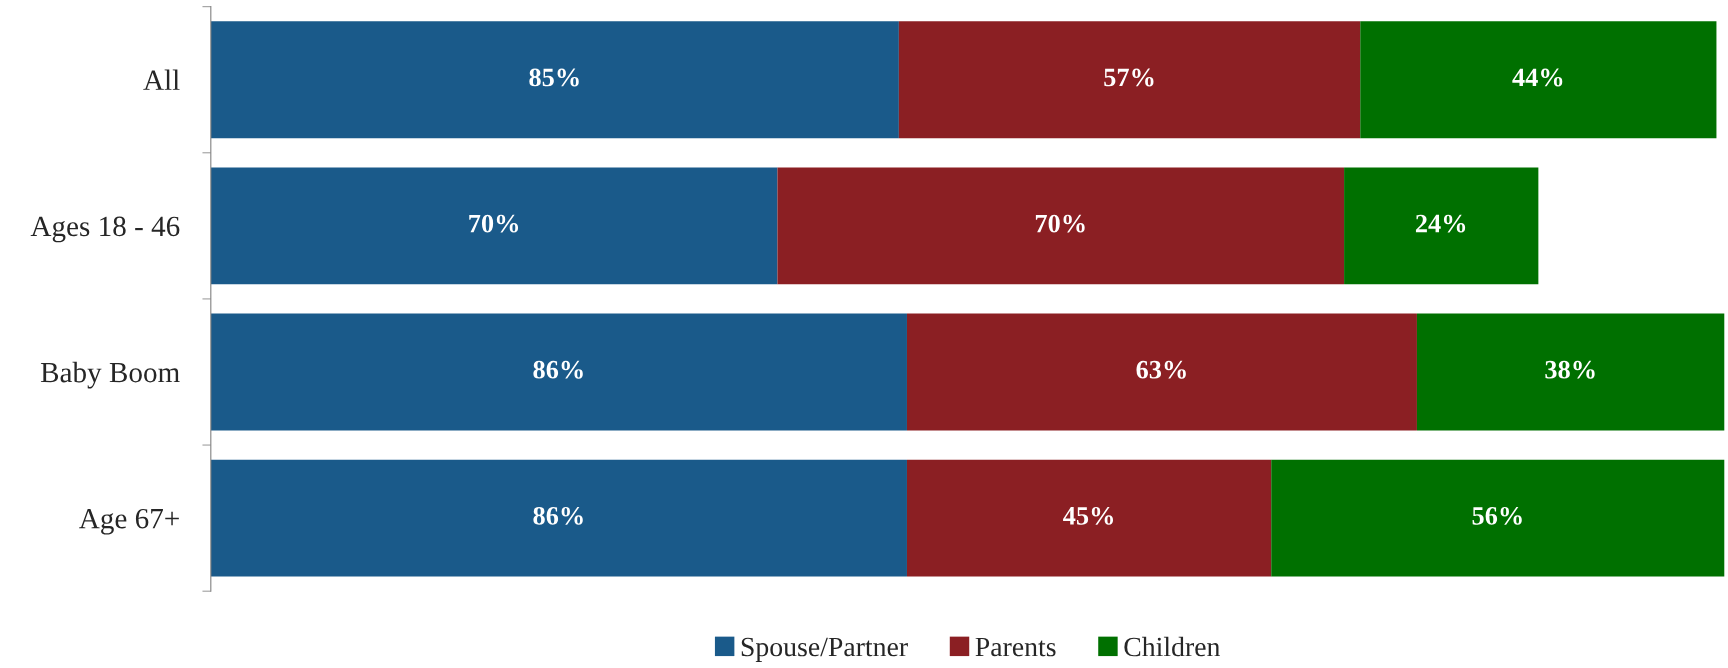 This screenshot has height=668, width=1728. What do you see at coordinates (1172, 646) in the screenshot?
I see `legend-label: Children` at bounding box center [1172, 646].